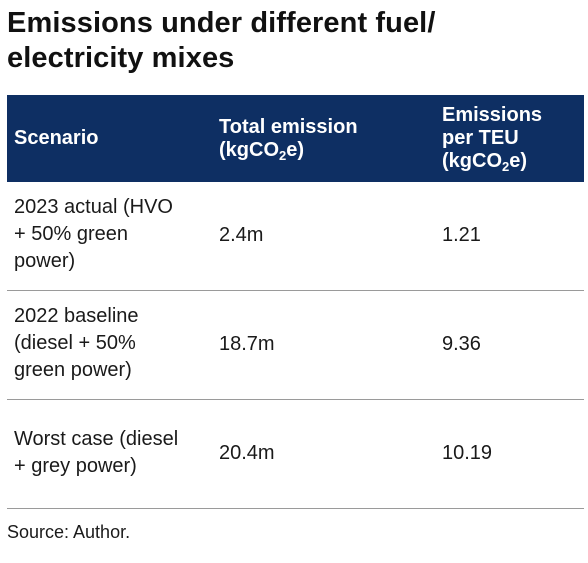 The width and height of the screenshot is (588, 563). What do you see at coordinates (247, 344) in the screenshot?
I see `cell-total-emission: 18.7m` at bounding box center [247, 344].